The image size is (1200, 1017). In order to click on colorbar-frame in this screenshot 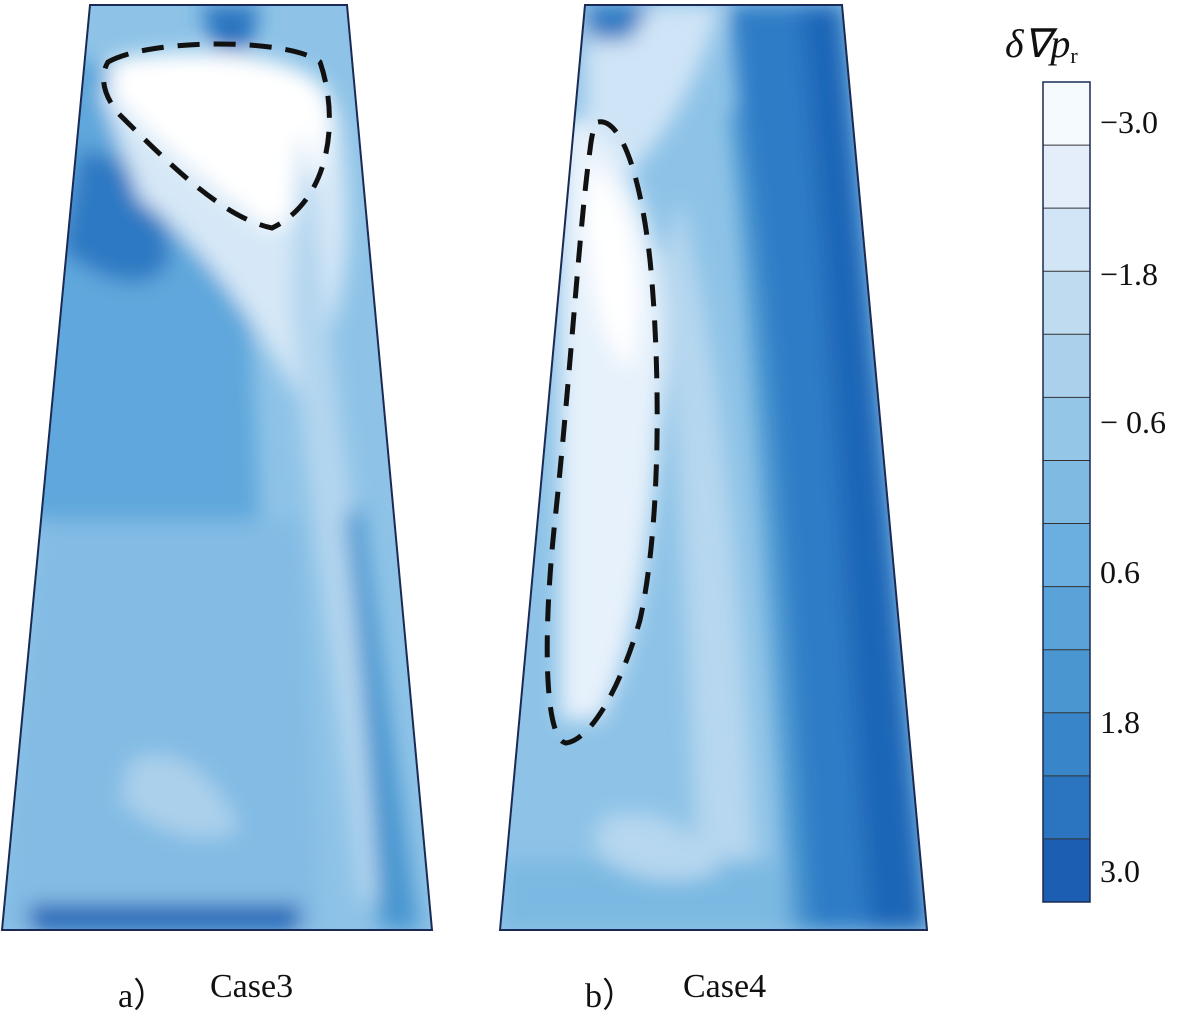, I will do `click(1066, 492)`.